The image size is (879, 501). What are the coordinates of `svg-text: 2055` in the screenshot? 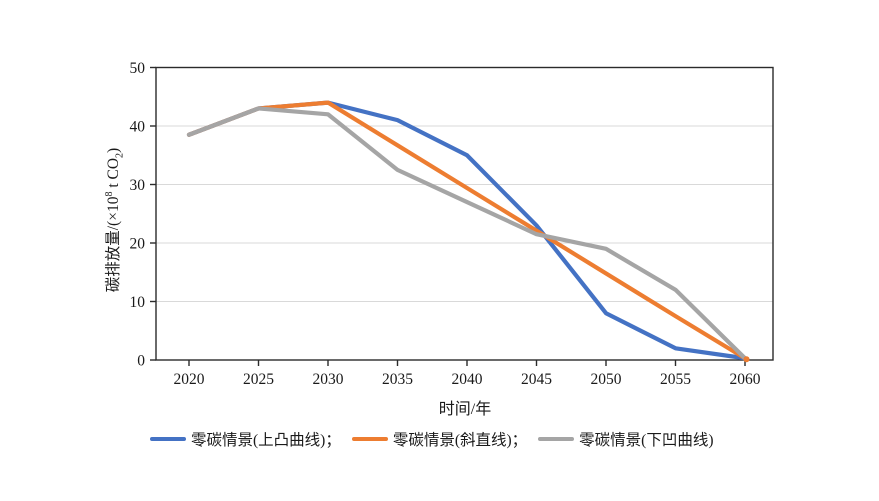 It's located at (675, 379).